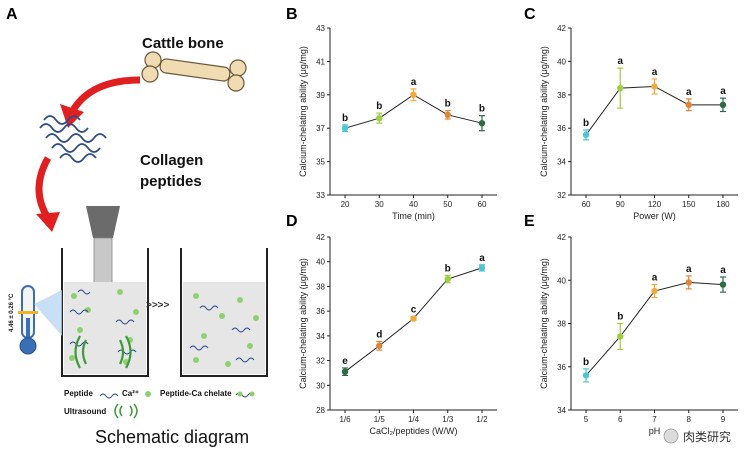  Describe the element at coordinates (78, 393) in the screenshot. I see `legend-peptide-label: Peptide` at that location.